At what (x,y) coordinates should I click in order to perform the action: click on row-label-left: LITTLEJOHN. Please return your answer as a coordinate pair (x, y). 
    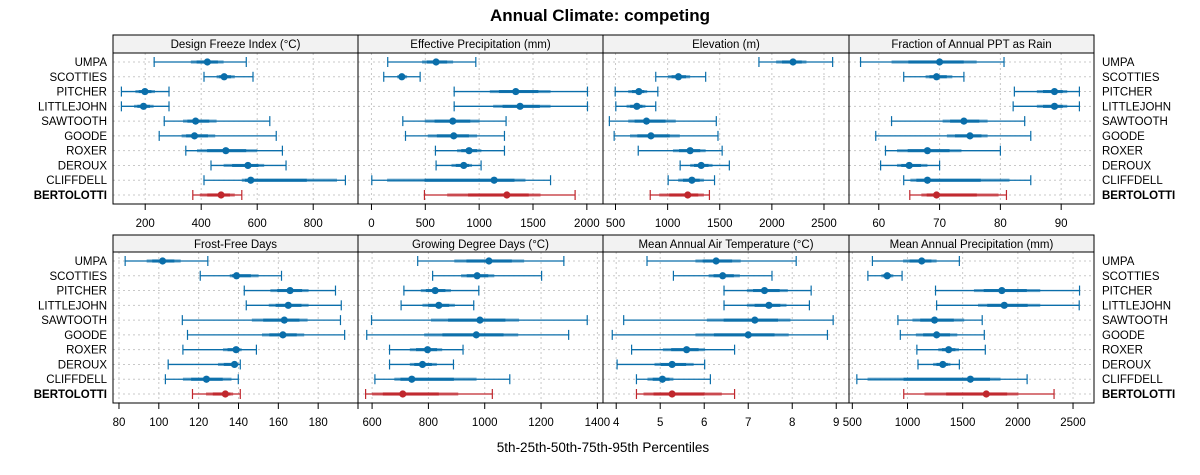
    Looking at the image, I should click on (72, 306).